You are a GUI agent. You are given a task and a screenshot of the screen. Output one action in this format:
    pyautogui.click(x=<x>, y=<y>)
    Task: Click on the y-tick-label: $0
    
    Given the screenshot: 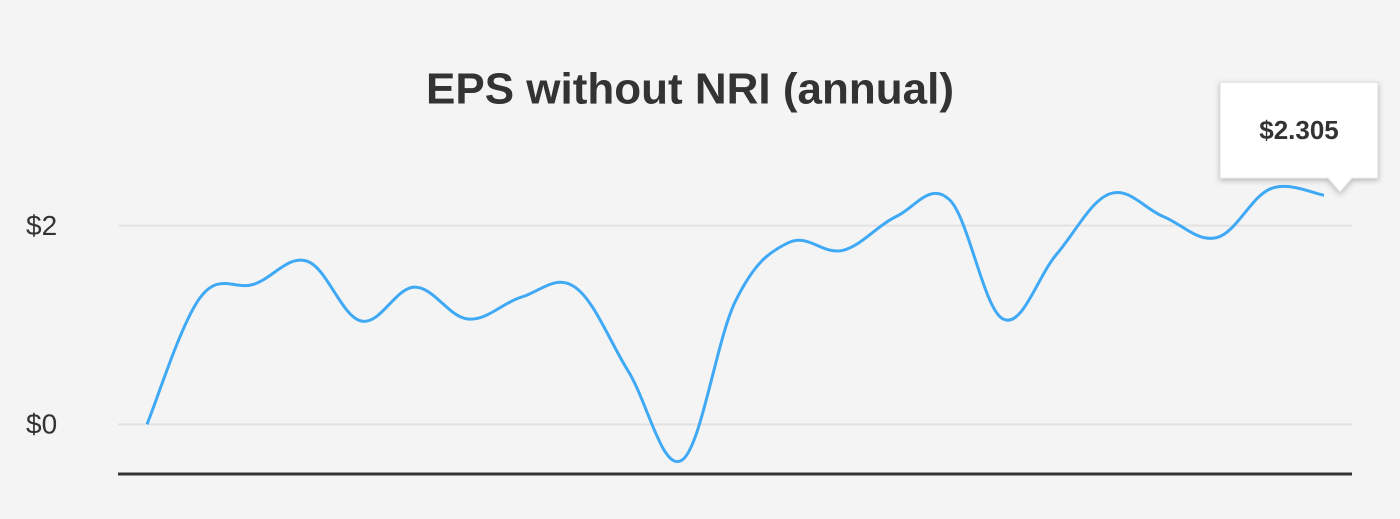 What is the action you would take?
    pyautogui.click(x=41, y=424)
    